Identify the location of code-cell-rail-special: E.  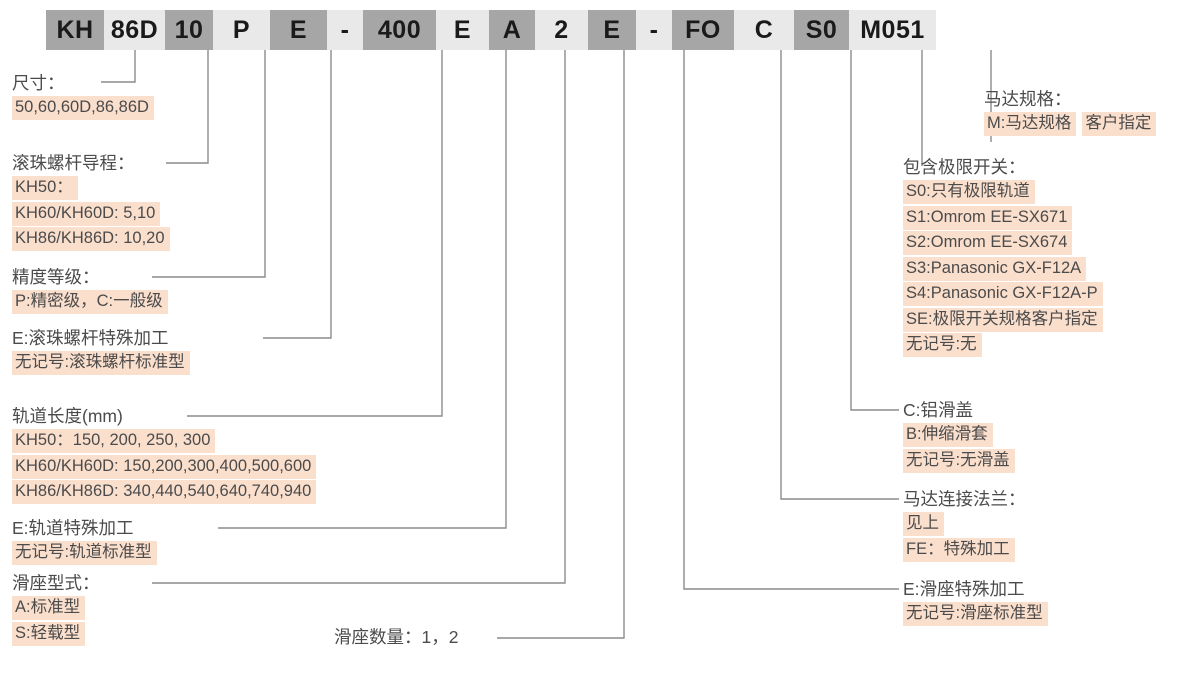
(462, 30).